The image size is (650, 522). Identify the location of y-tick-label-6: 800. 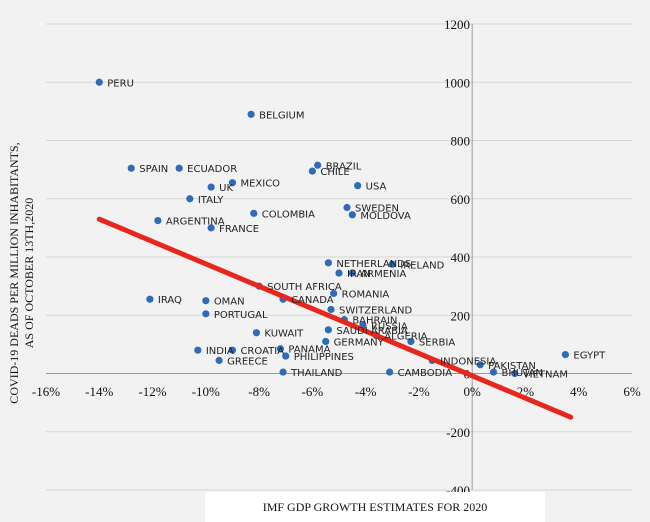
(461, 141).